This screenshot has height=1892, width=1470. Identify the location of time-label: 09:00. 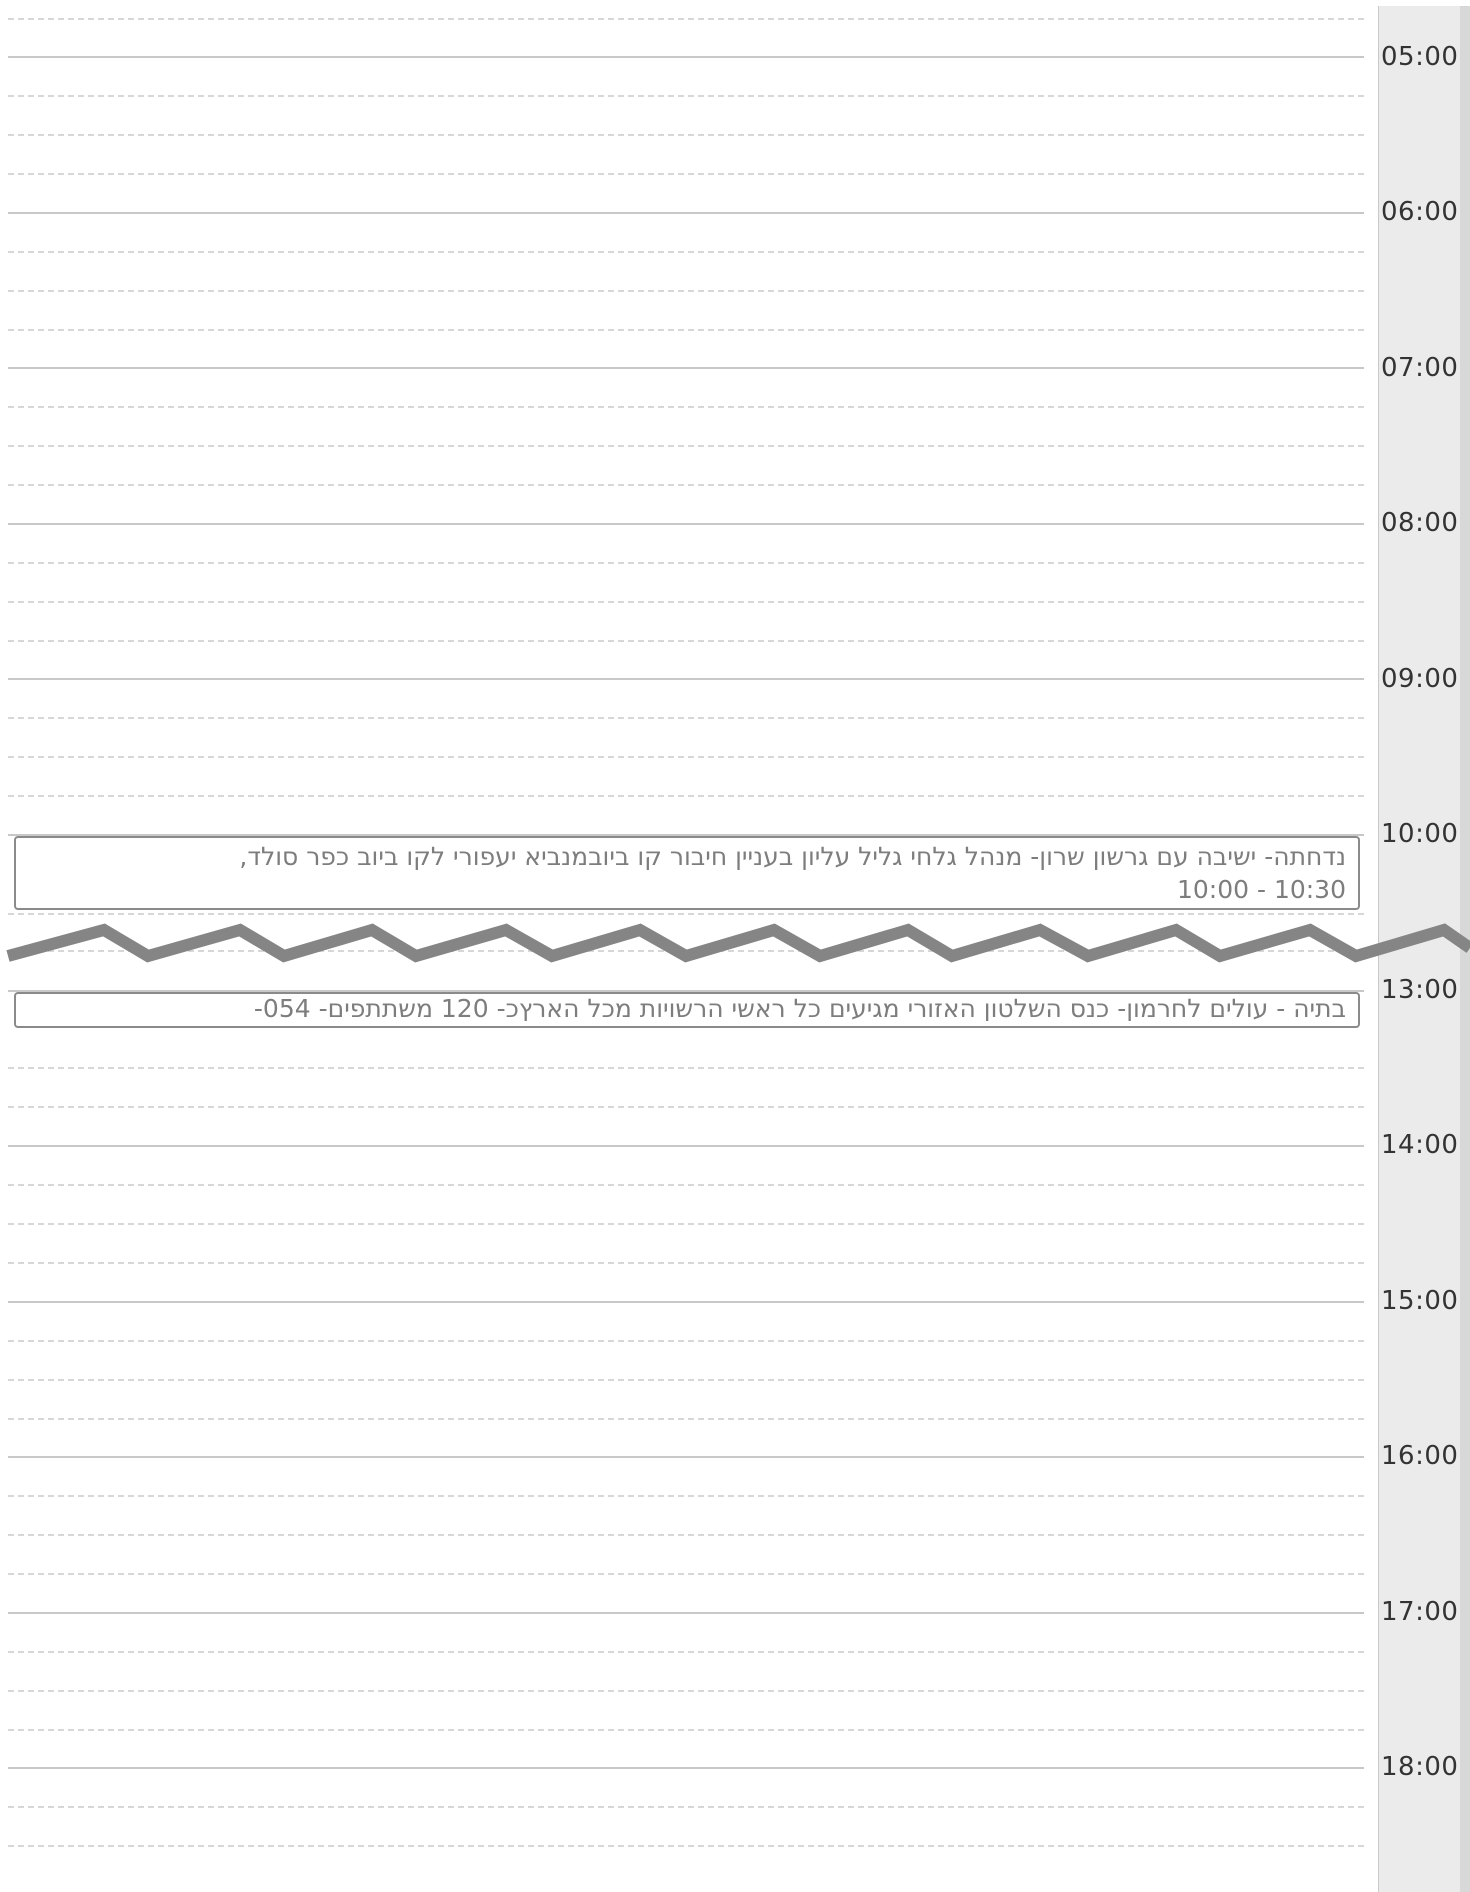
(1420, 679).